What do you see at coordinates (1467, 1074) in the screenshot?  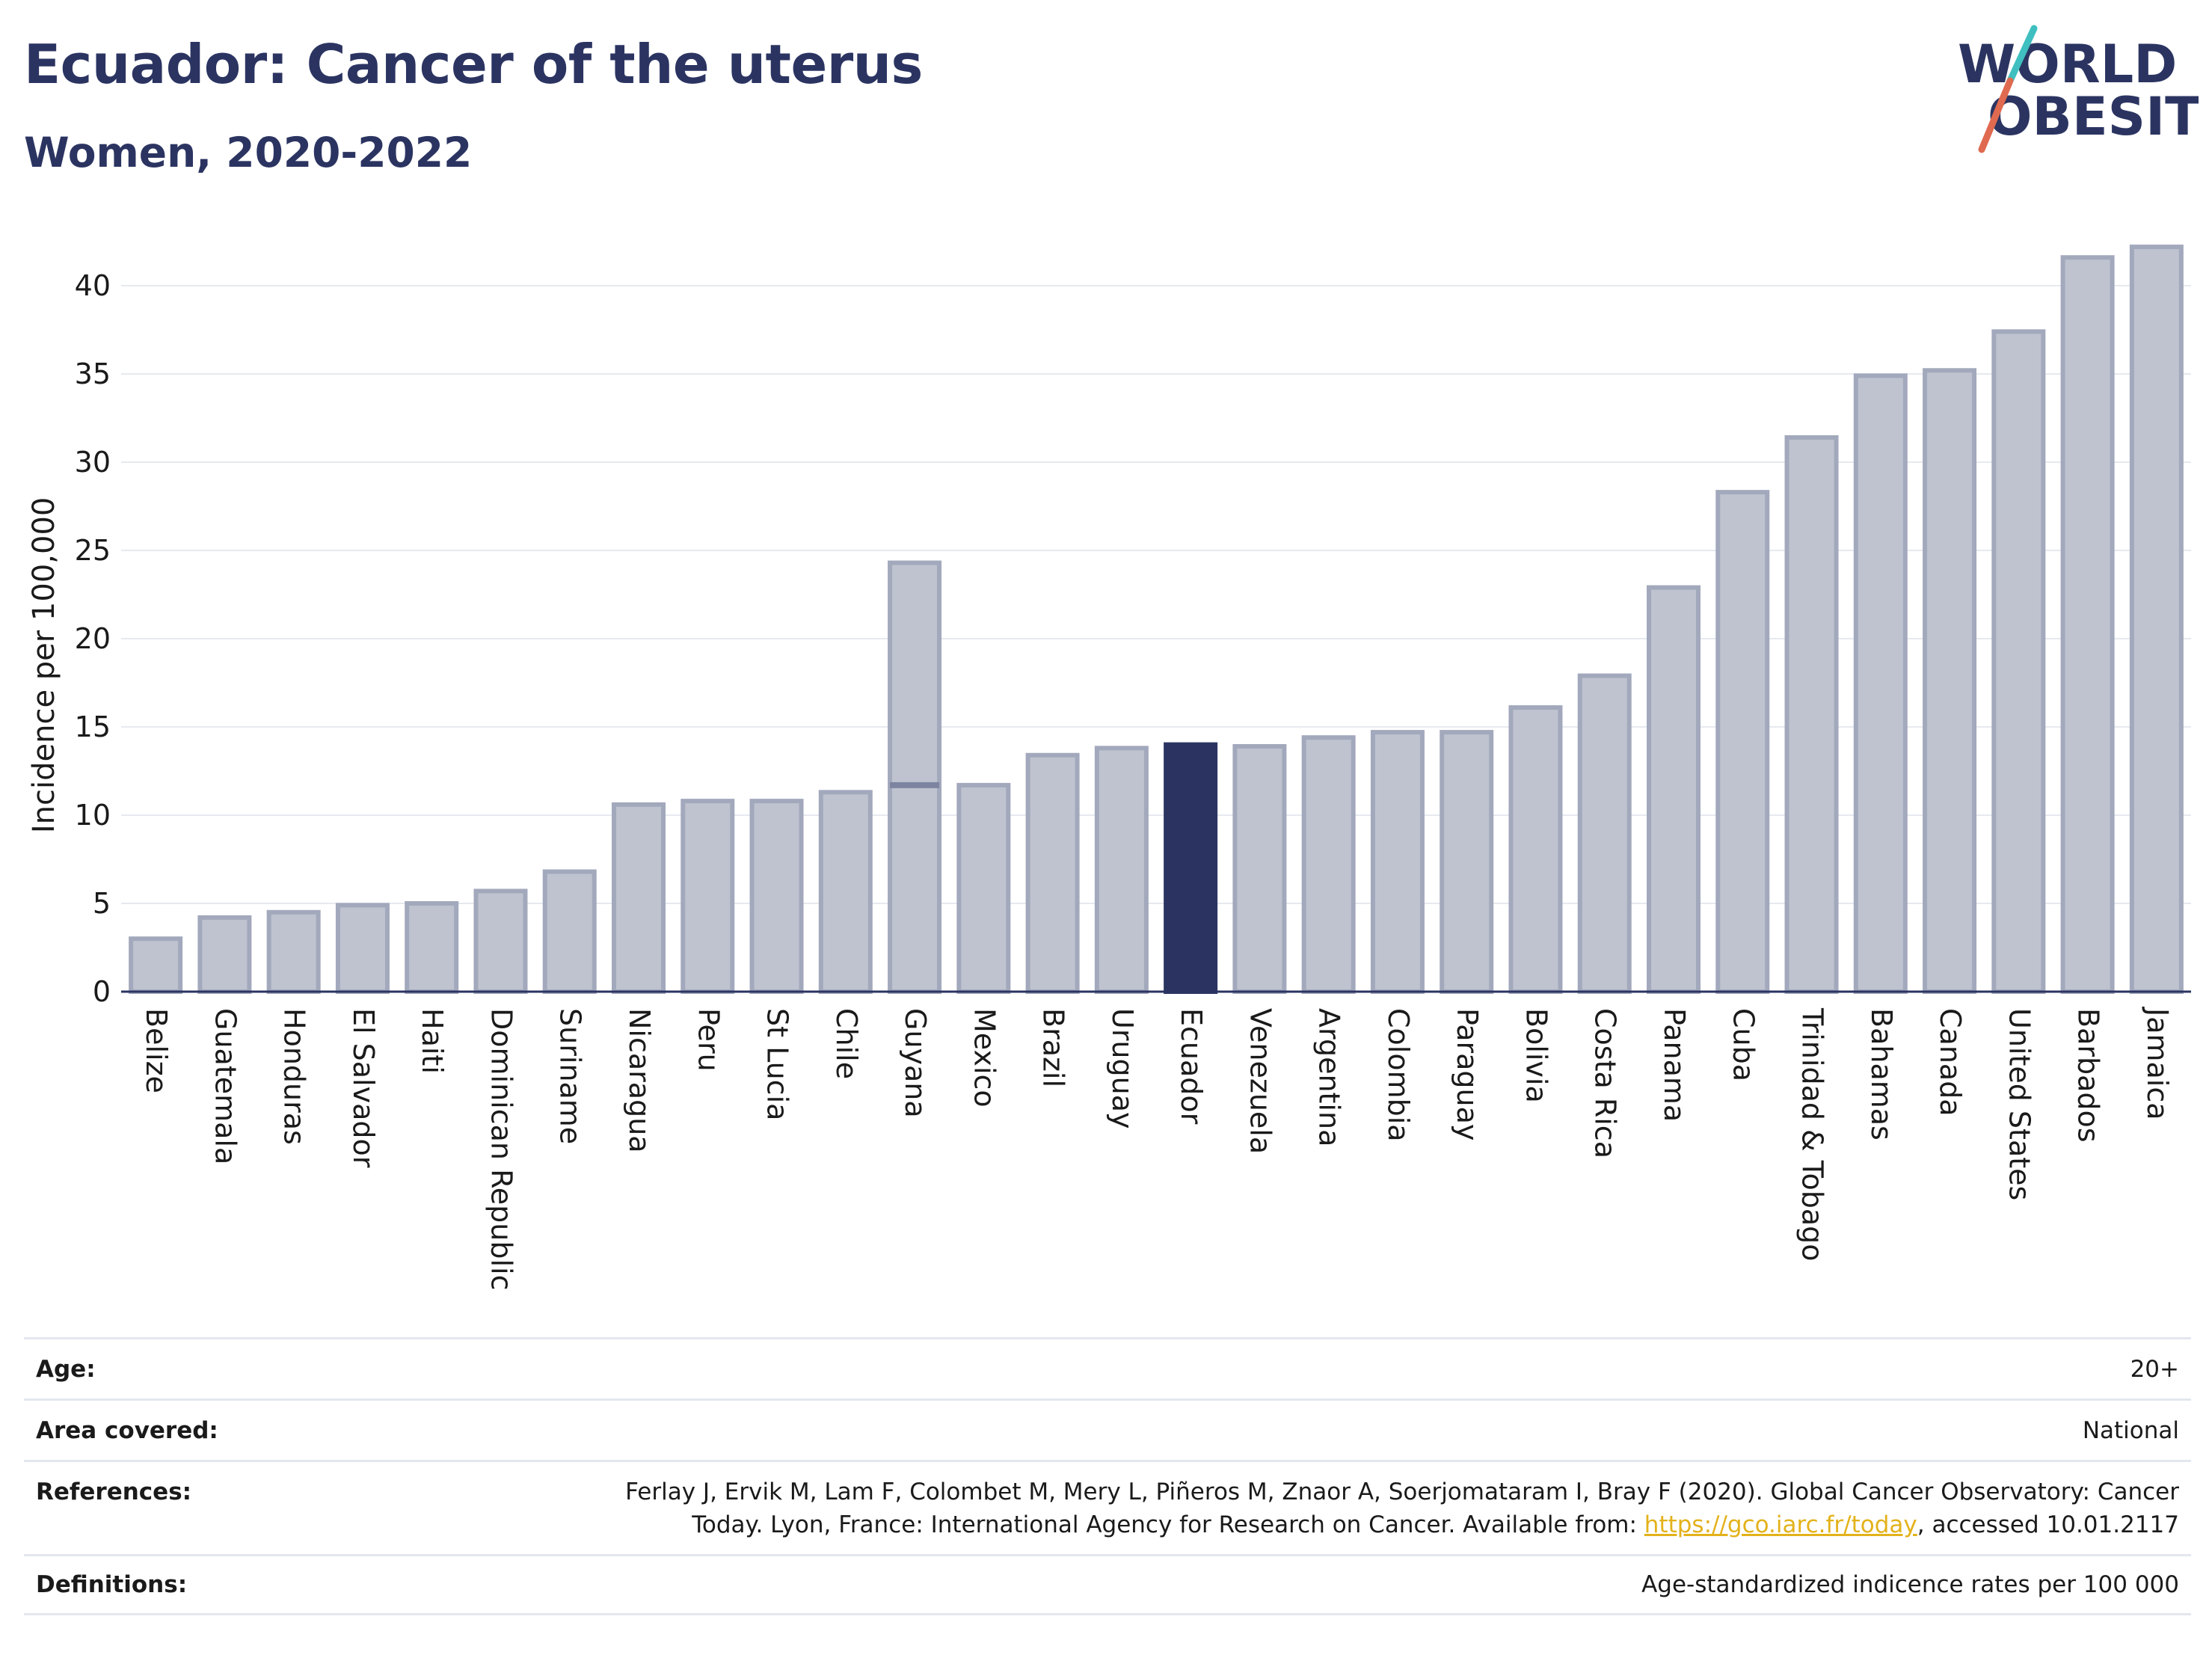 I see `x-tick-label: Paraguay` at bounding box center [1467, 1074].